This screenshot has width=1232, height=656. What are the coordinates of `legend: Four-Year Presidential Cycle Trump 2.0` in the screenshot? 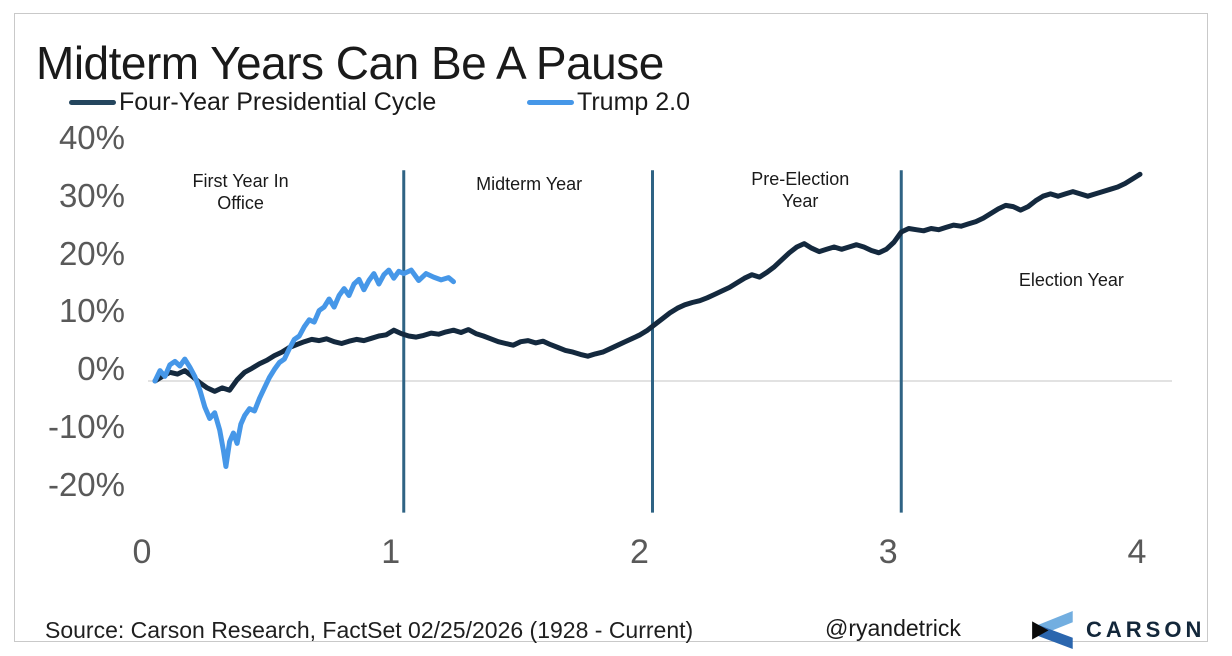 It's located at (611, 105).